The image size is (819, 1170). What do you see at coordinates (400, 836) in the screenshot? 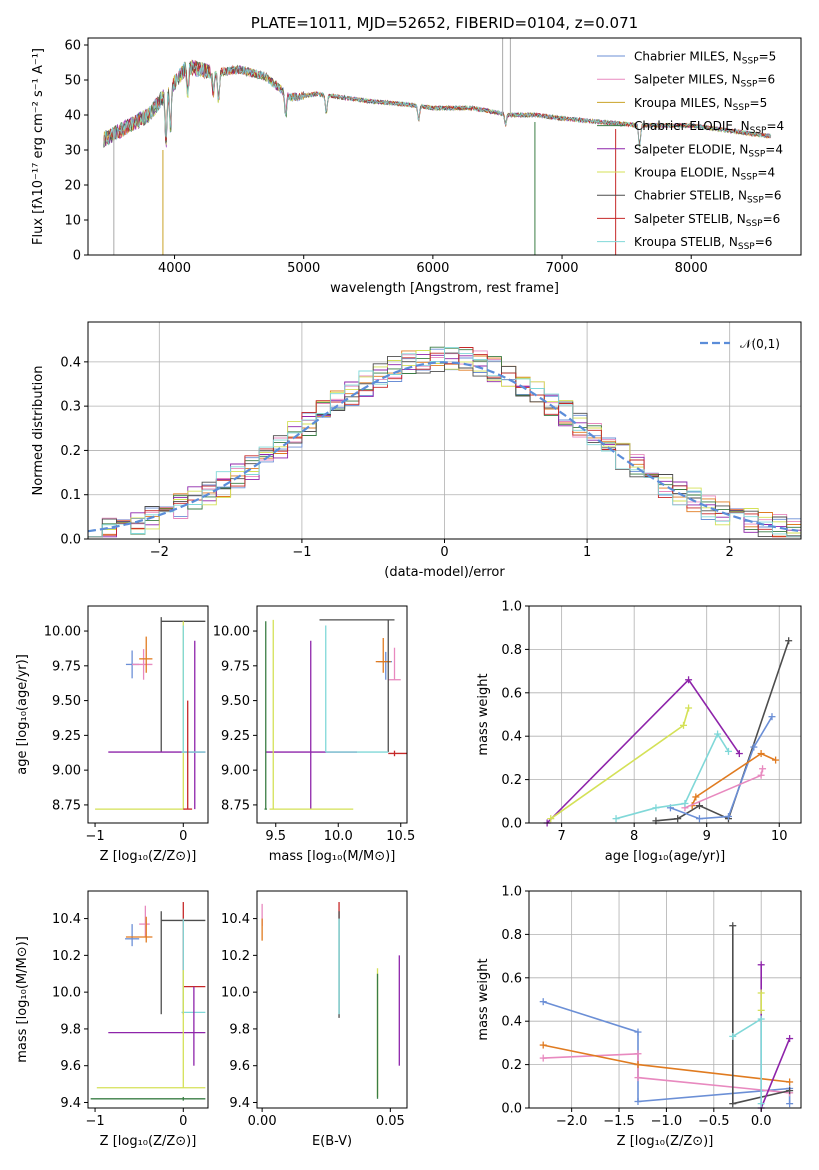
I see `x-tick-label: 10.5` at bounding box center [400, 836].